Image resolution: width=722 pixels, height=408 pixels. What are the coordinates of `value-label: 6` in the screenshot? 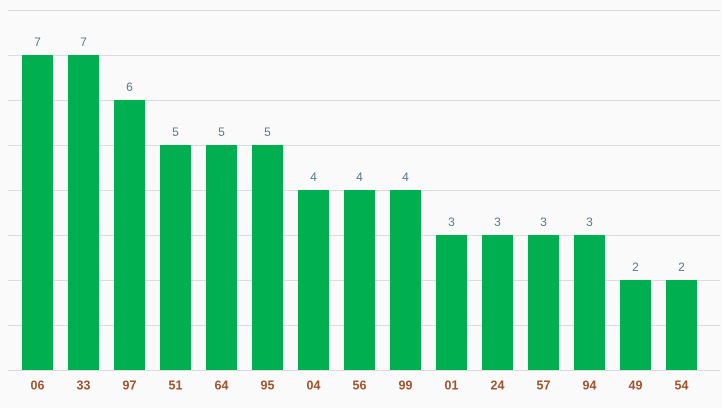 It's located at (129, 87).